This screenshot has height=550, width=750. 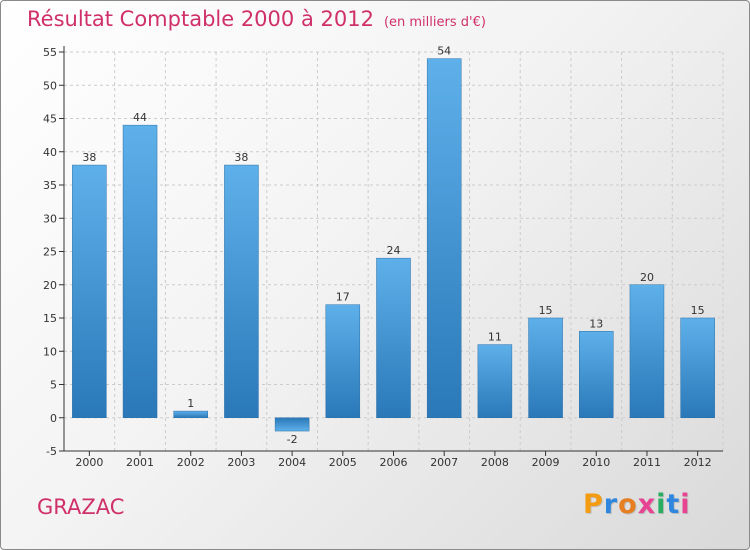 What do you see at coordinates (50, 85) in the screenshot?
I see `y-tick-label: 50` at bounding box center [50, 85].